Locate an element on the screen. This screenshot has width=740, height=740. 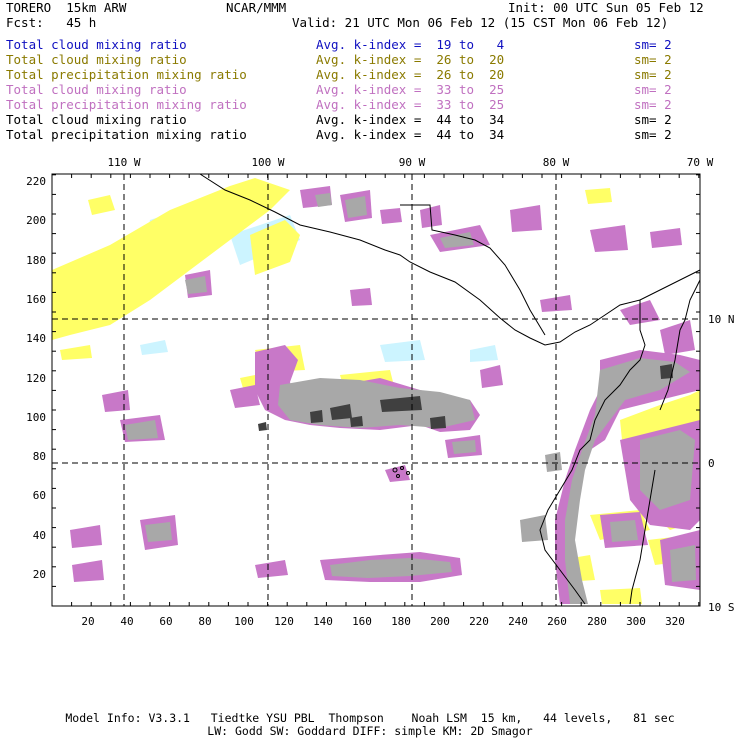
lat-label: 0 is located at coordinates (711, 463).